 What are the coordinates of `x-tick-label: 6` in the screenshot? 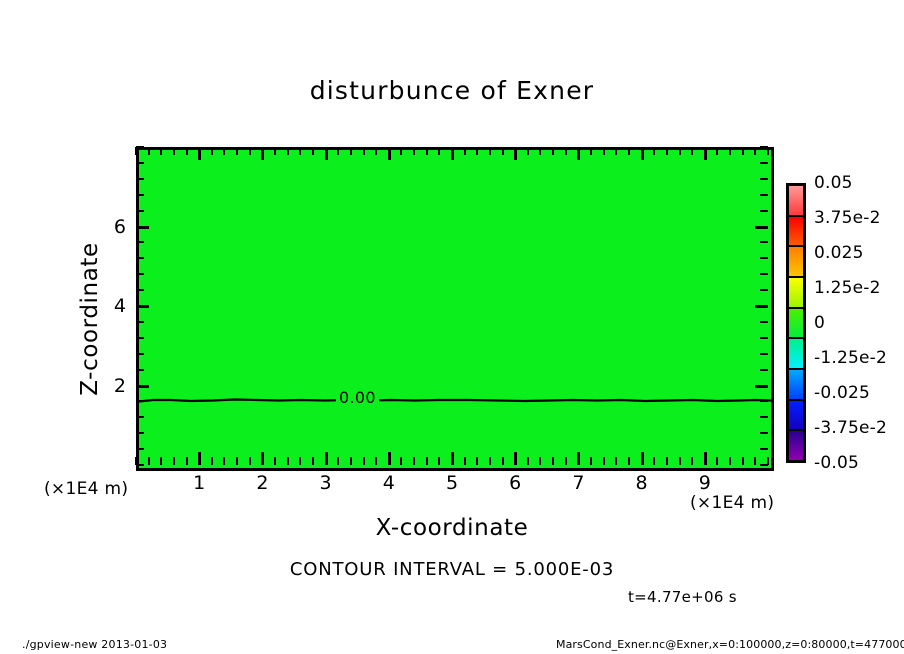 It's located at (515, 483).